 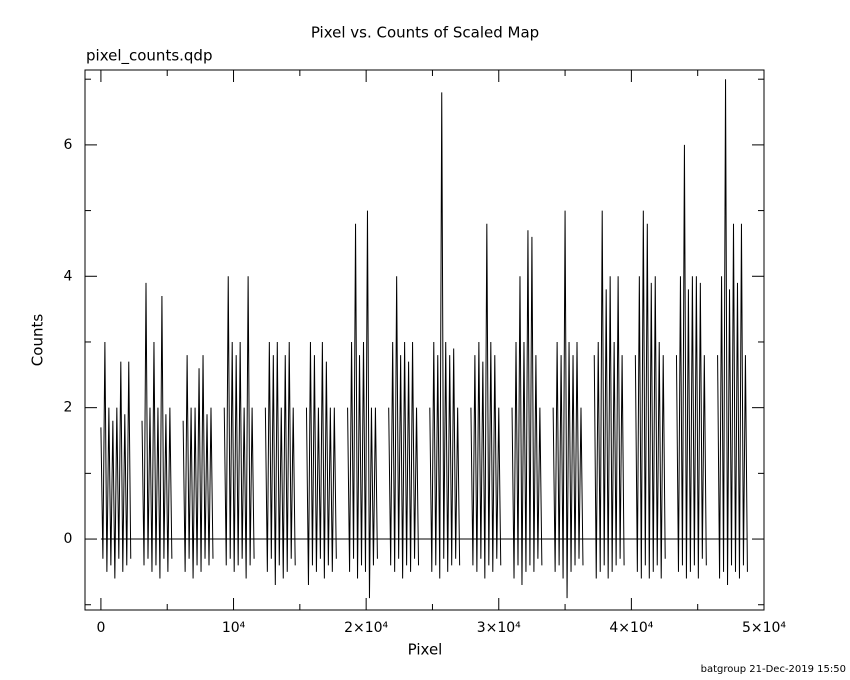 I want to click on x-tick-label: 5×10⁴, so click(x=764, y=628).